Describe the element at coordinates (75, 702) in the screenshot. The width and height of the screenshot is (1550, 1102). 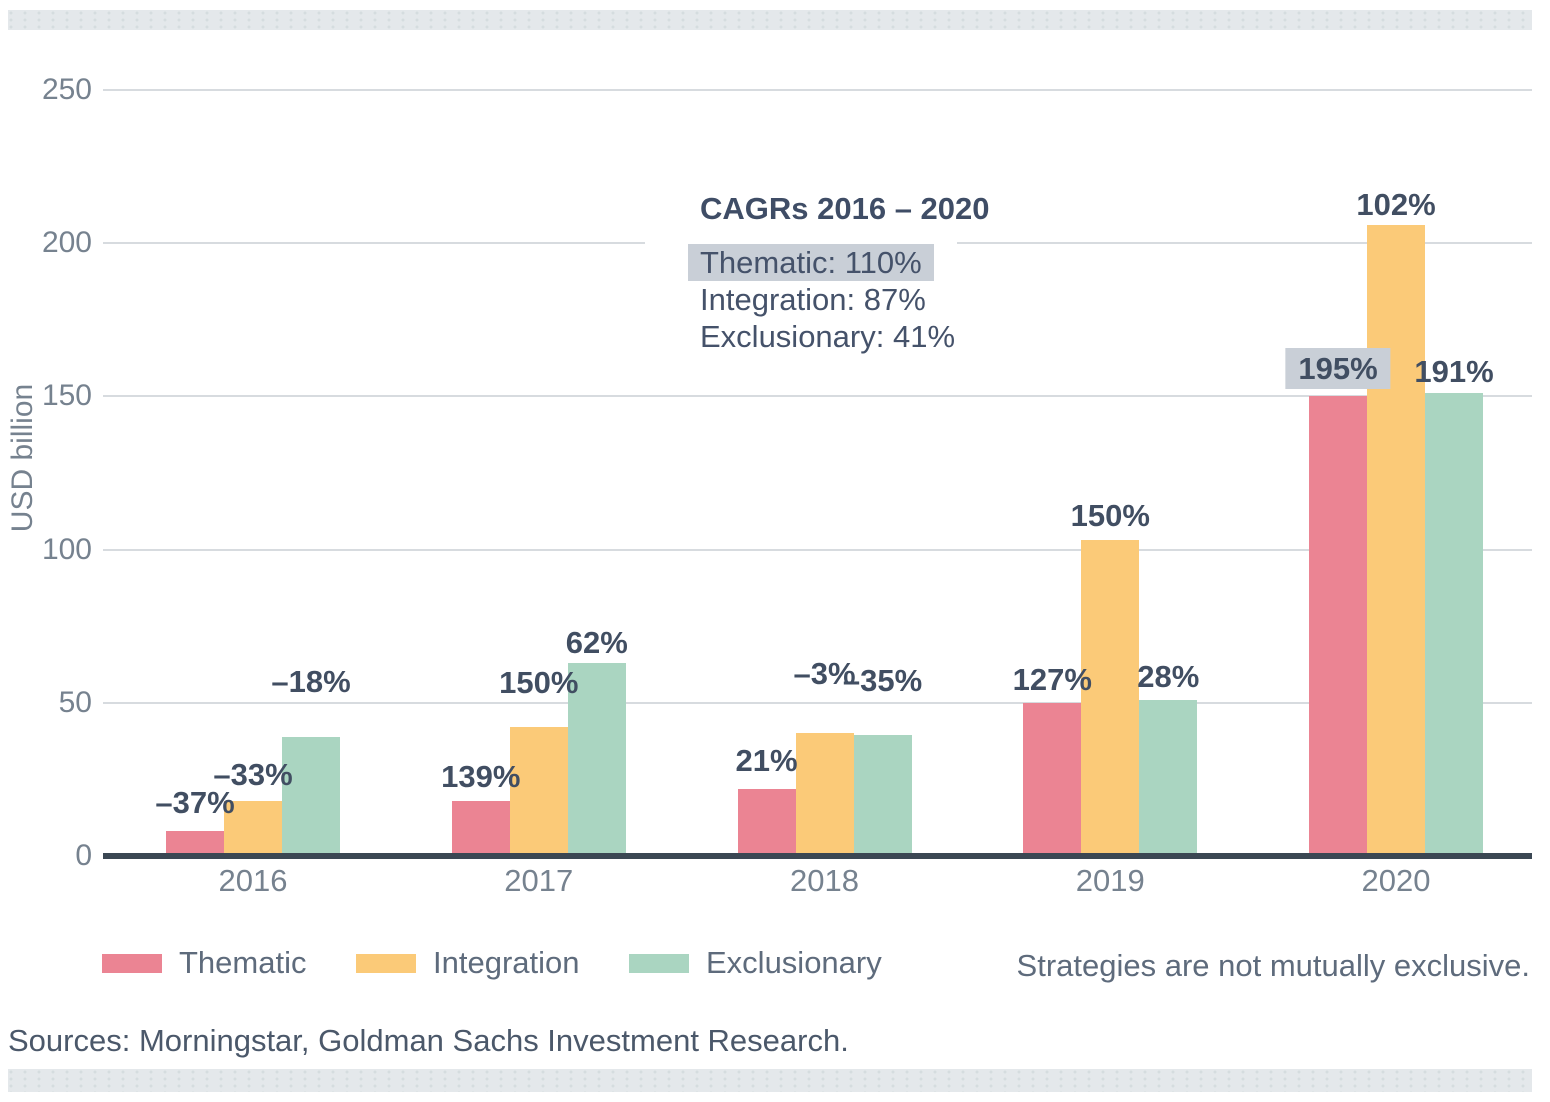
I see `y-tick-label-50: 50` at that location.